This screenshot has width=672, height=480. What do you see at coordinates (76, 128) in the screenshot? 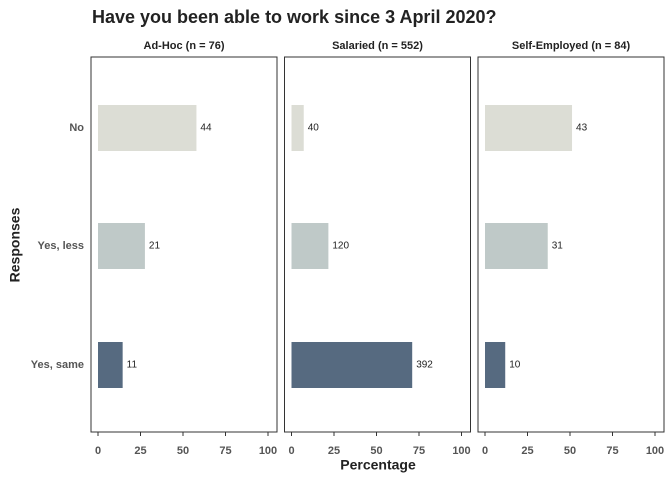
I see `y-tick-label: No` at bounding box center [76, 128].